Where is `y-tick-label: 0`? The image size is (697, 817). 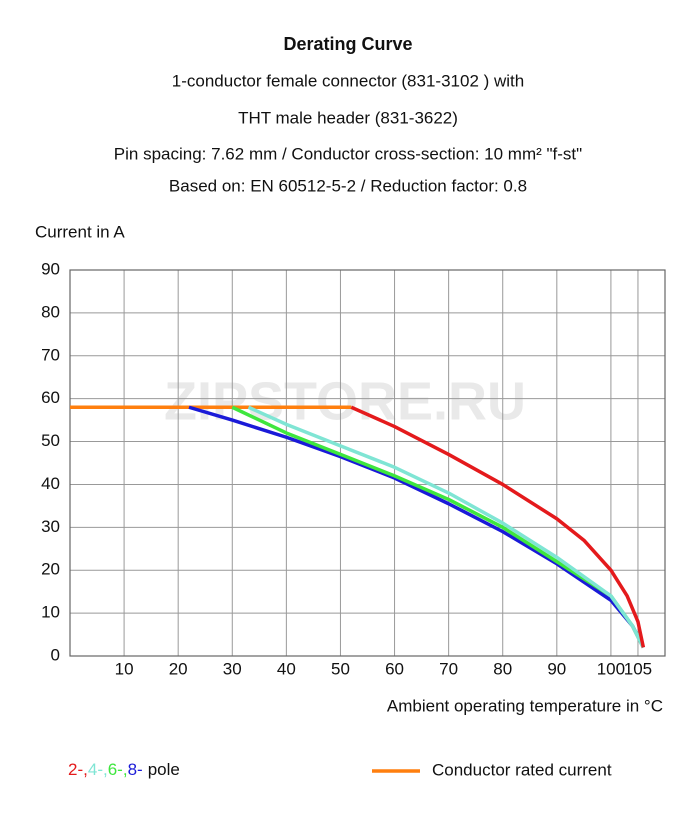 y-tick-label: 0 is located at coordinates (55, 654).